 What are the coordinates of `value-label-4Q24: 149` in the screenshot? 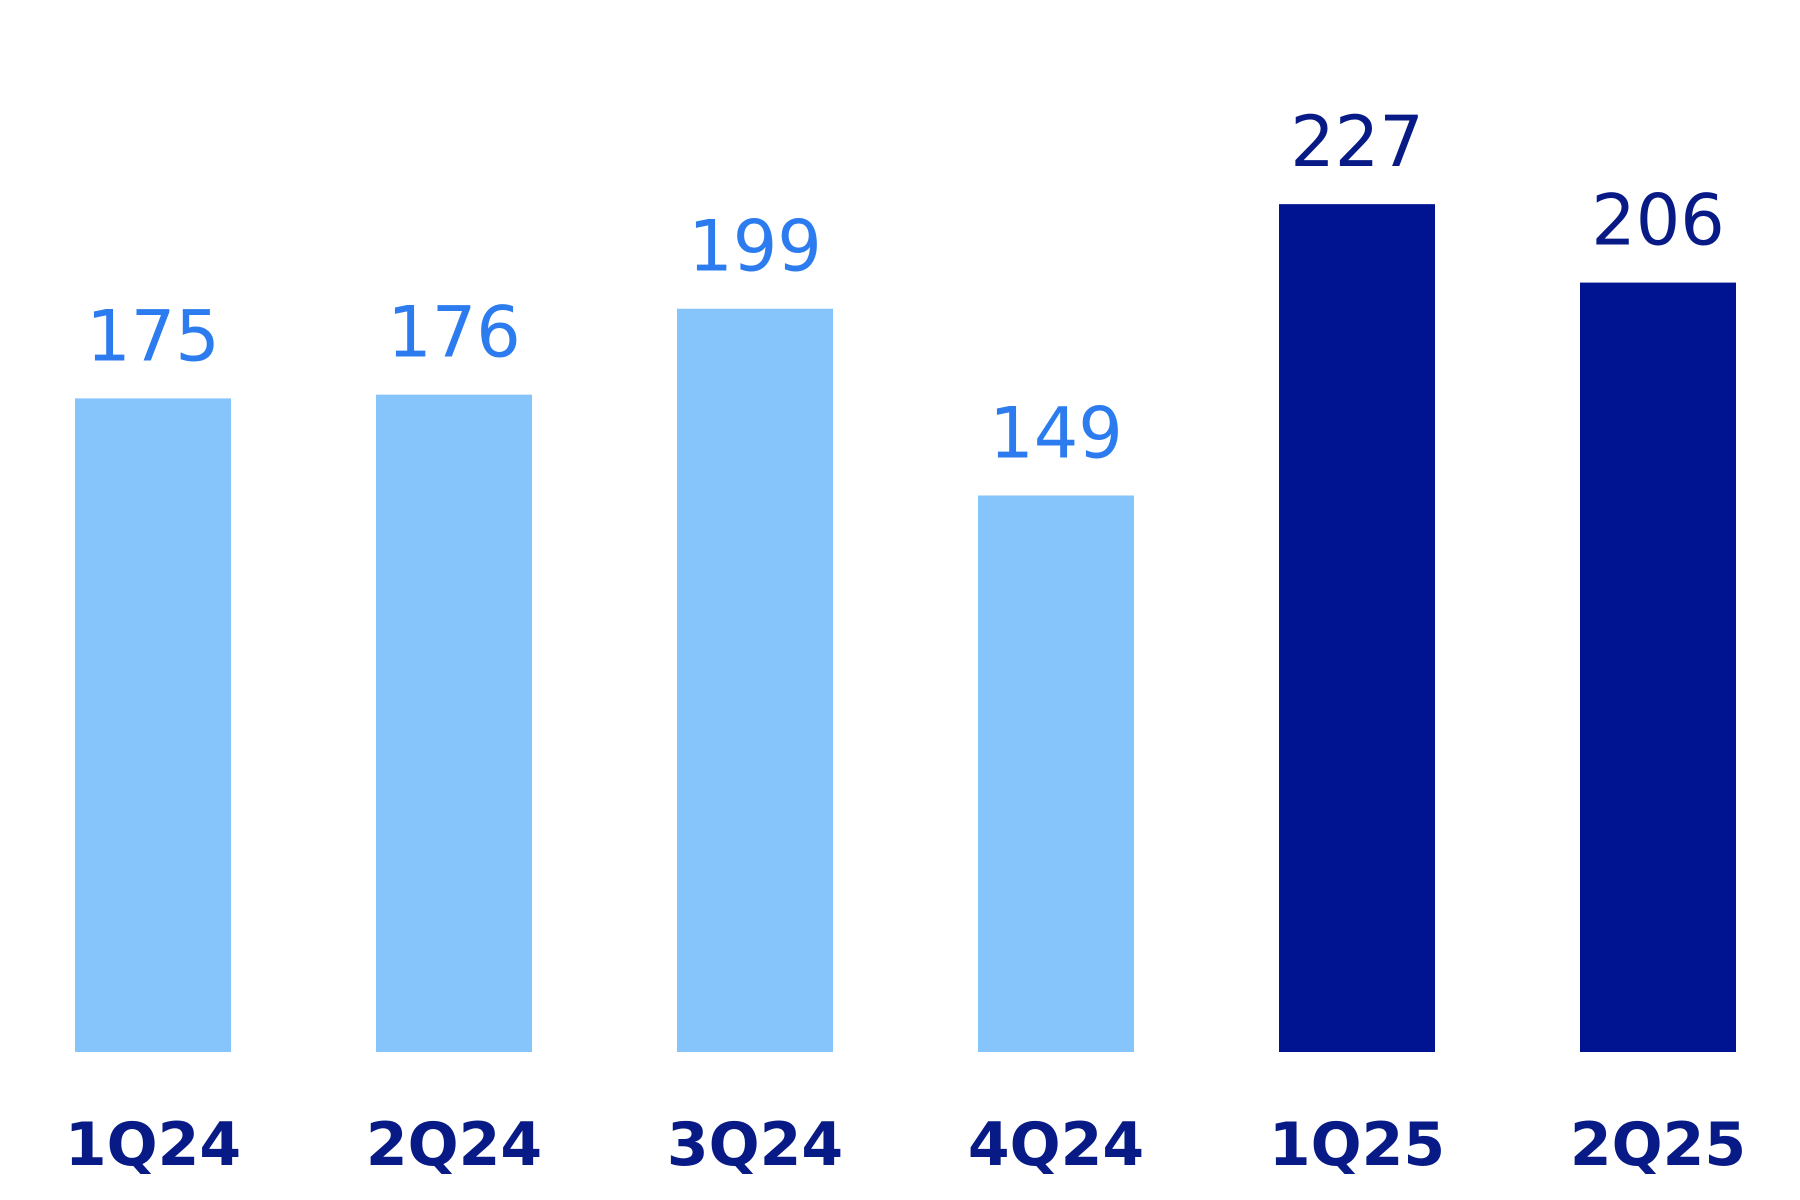 It's located at (1056, 433).